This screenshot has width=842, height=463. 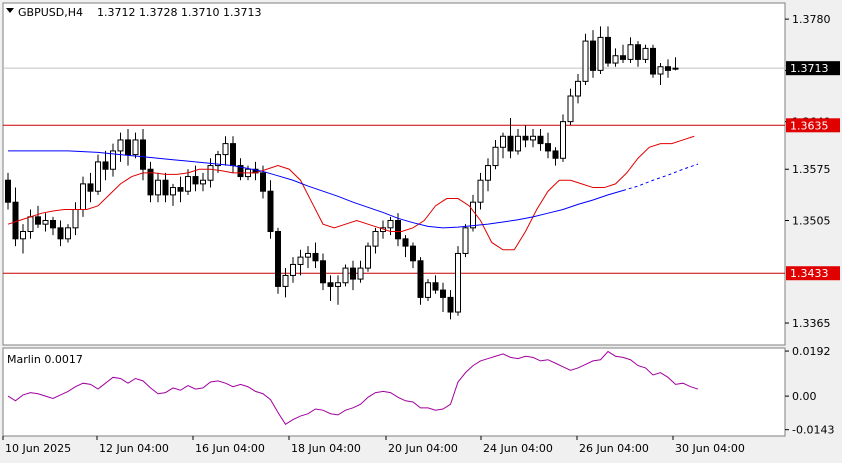 What do you see at coordinates (518, 448) in the screenshot?
I see `time-tick-label: 24 Jun 04:00` at bounding box center [518, 448].